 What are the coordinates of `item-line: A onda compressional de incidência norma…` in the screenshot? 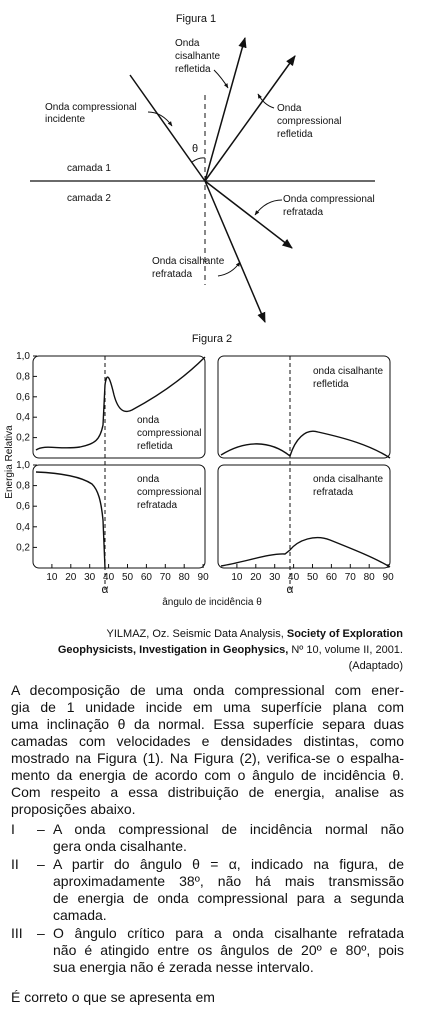 It's located at (228, 829).